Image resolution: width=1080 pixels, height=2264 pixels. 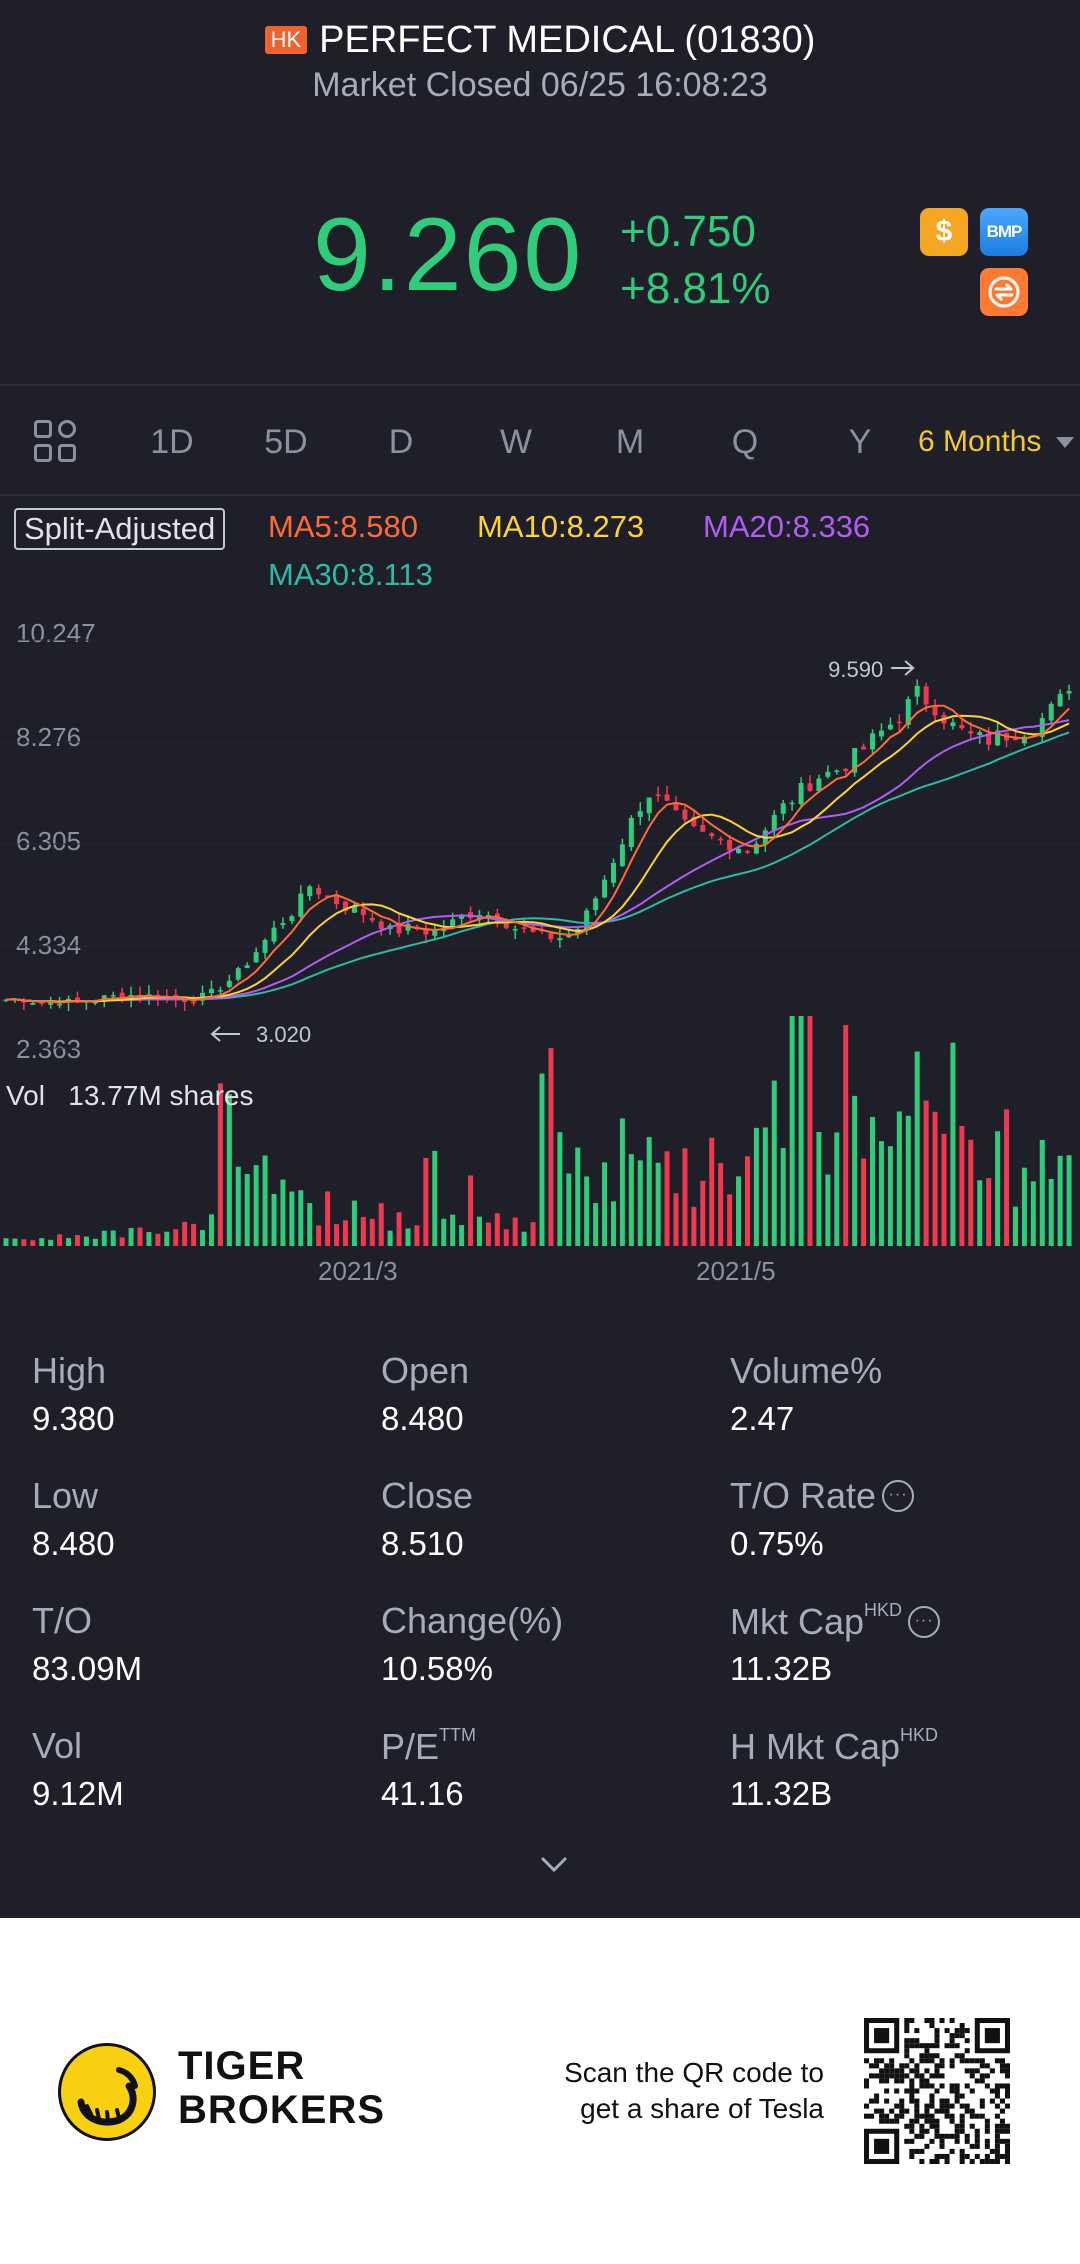 I want to click on stat-label-text: P/E, so click(x=410, y=1746).